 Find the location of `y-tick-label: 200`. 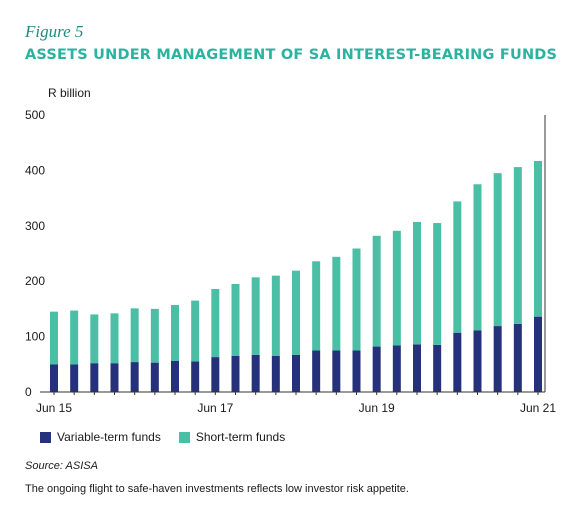

y-tick-label: 200 is located at coordinates (35, 281).